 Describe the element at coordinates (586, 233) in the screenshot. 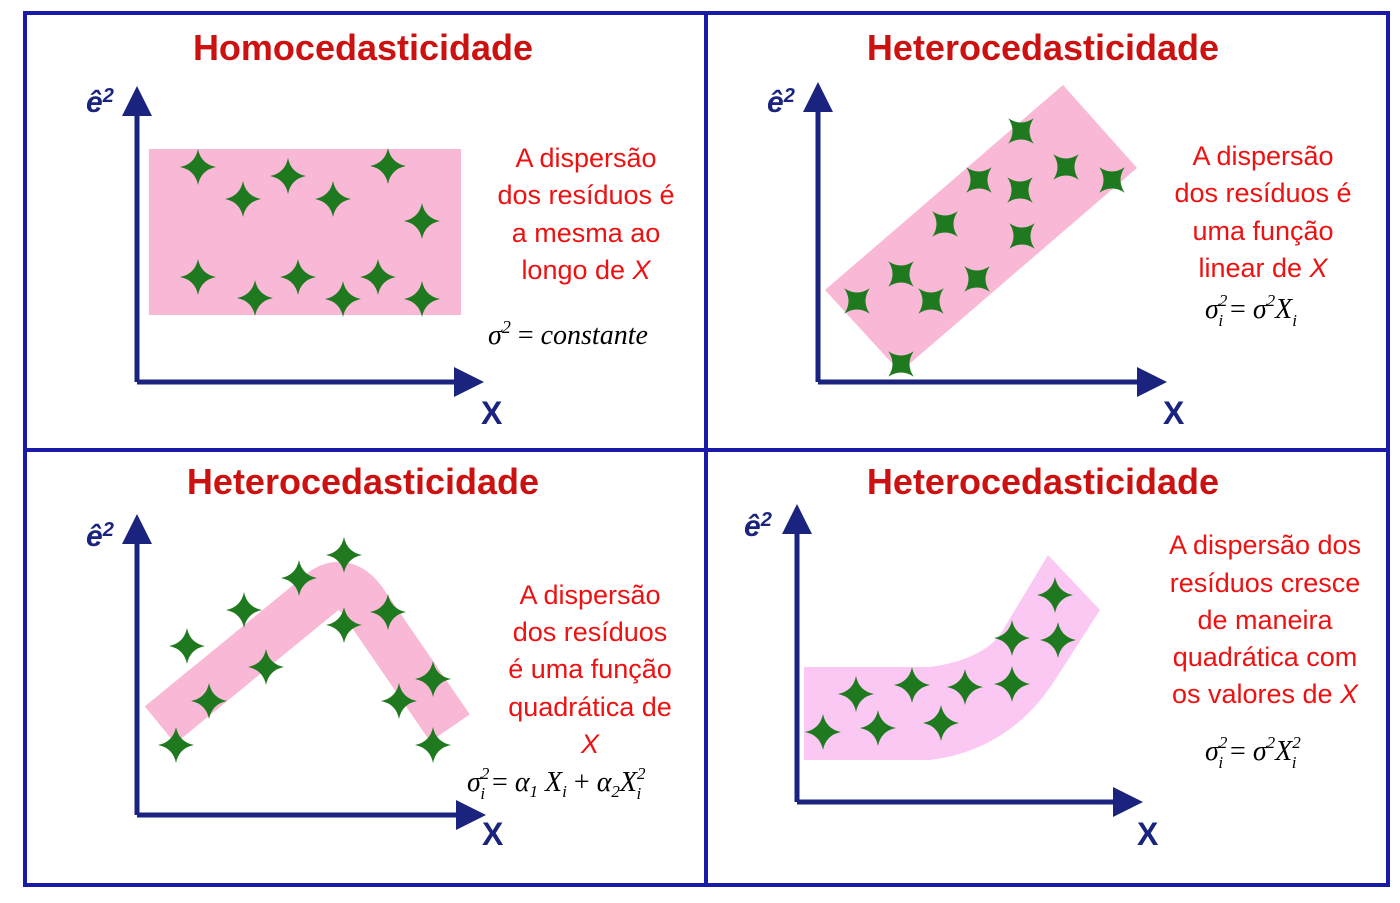

I see `description-line: a mesma ao` at that location.